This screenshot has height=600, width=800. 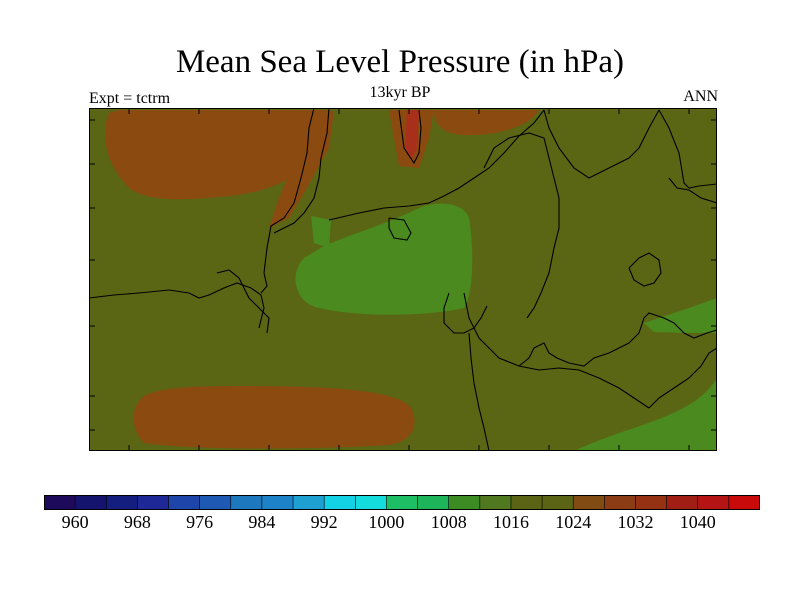 I want to click on coastline-europe, so click(x=521, y=225).